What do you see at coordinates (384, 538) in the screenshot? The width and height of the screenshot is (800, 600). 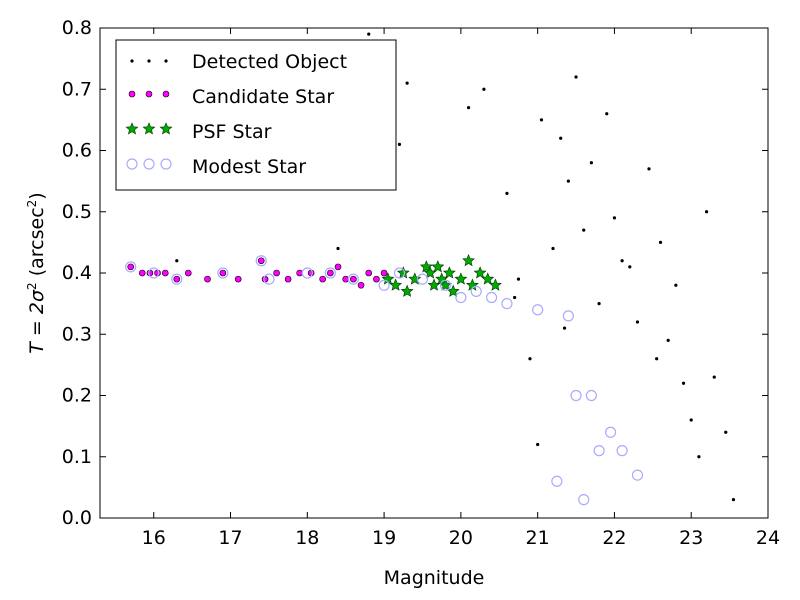 I see `x-tick-label: 19` at bounding box center [384, 538].